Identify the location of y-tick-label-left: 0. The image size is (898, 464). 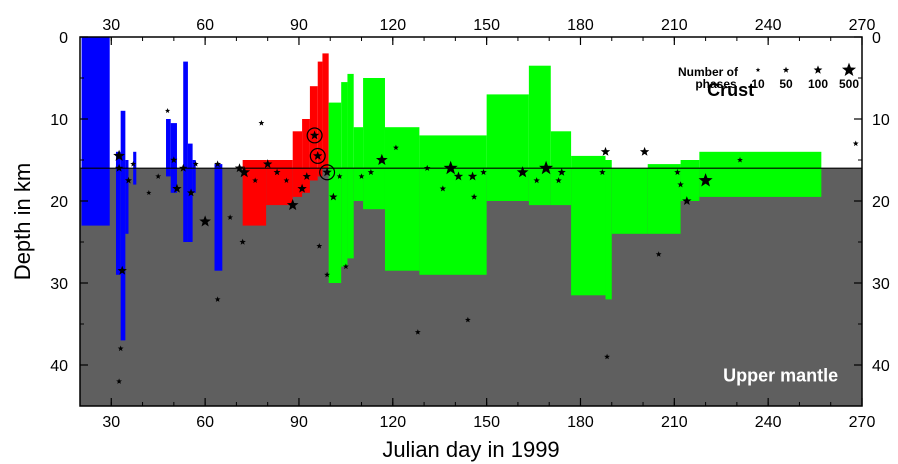
(63, 38).